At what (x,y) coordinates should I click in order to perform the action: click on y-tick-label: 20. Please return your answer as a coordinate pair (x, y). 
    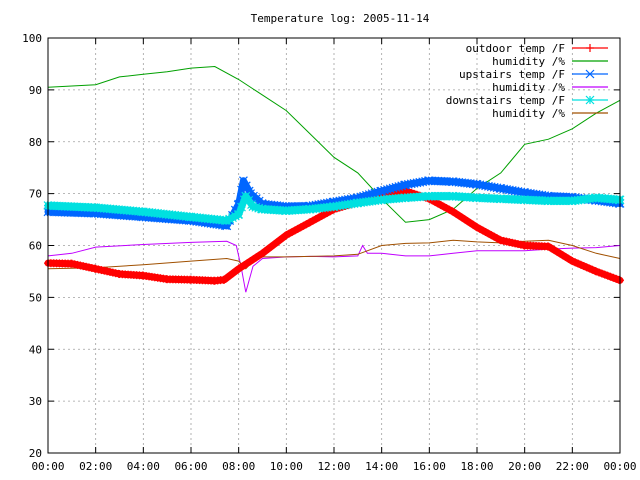
    Looking at the image, I should click on (35, 453).